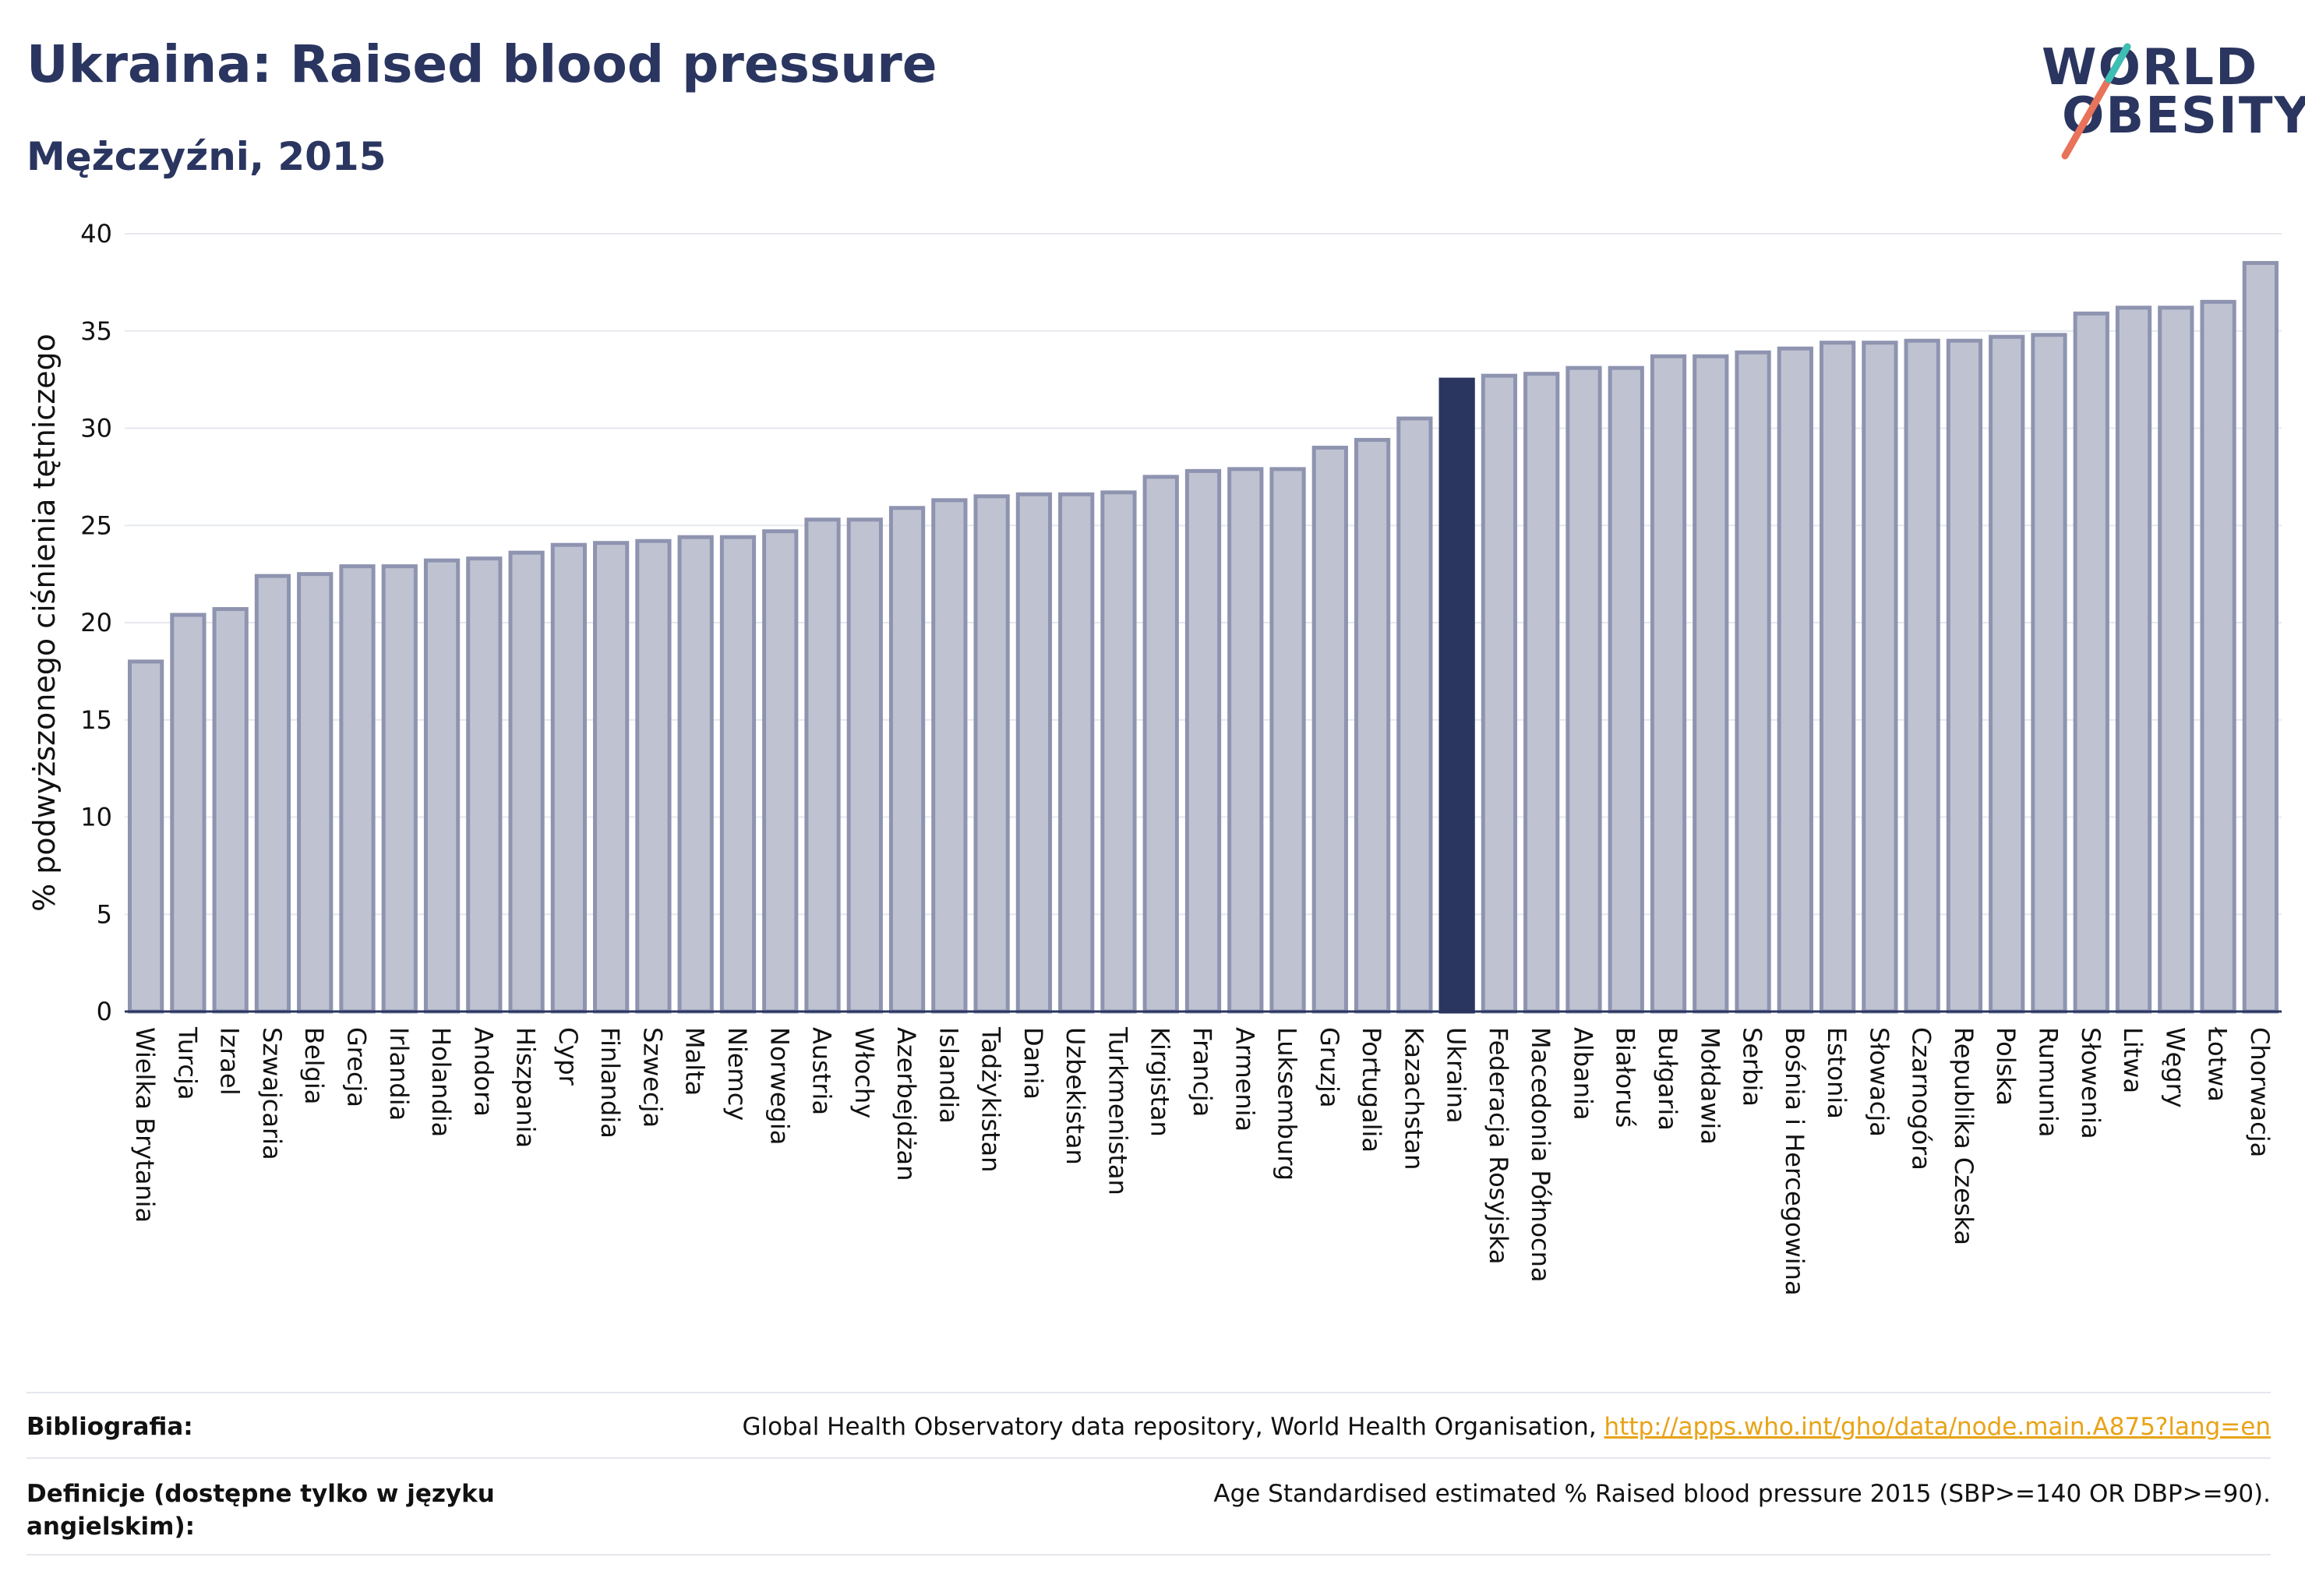 The height and width of the screenshot is (1596, 2305). Describe the element at coordinates (44, 623) in the screenshot. I see `y-axis-label: % podwyższonego ciśnienia tętniczego` at that location.